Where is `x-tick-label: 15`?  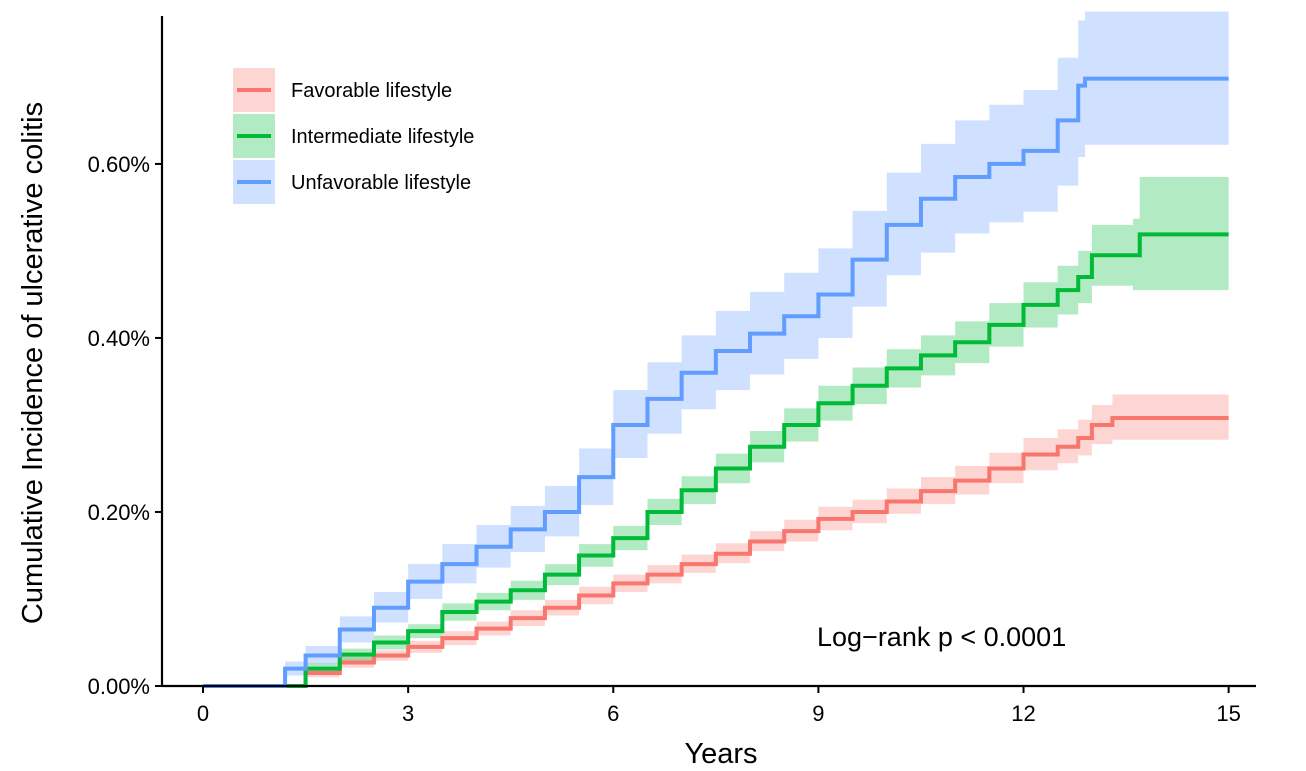 x-tick-label: 15 is located at coordinates (1228, 713).